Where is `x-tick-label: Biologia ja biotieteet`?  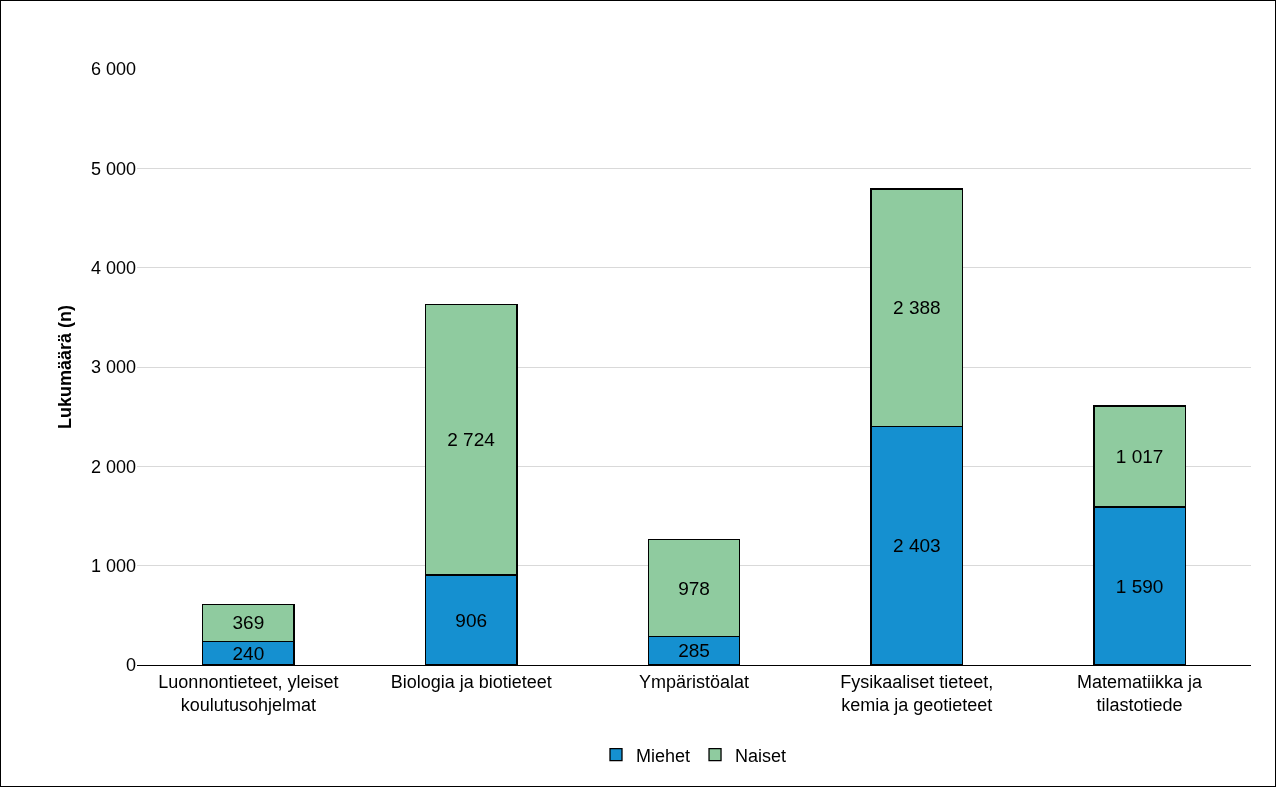 x-tick-label: Biologia ja biotieteet is located at coordinates (471, 681).